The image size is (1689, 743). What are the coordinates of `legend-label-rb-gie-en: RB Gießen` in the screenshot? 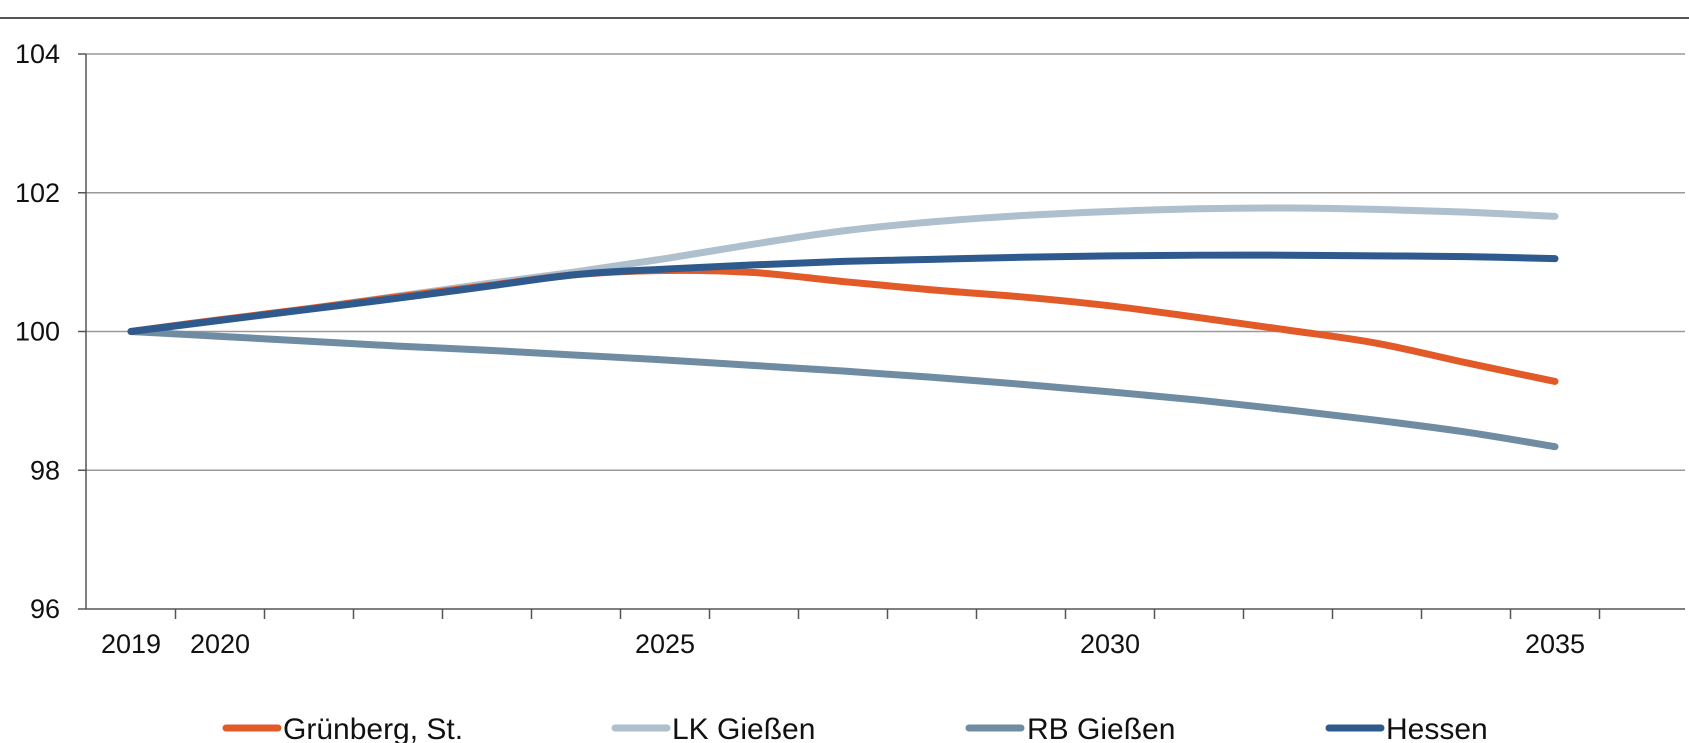 It's located at (1101, 728).